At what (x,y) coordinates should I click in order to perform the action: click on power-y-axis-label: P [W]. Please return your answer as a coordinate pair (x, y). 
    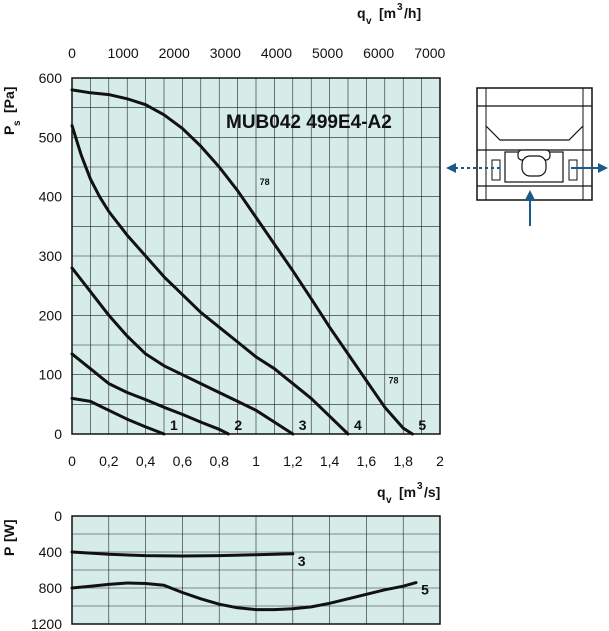
    Looking at the image, I should click on (9, 537).